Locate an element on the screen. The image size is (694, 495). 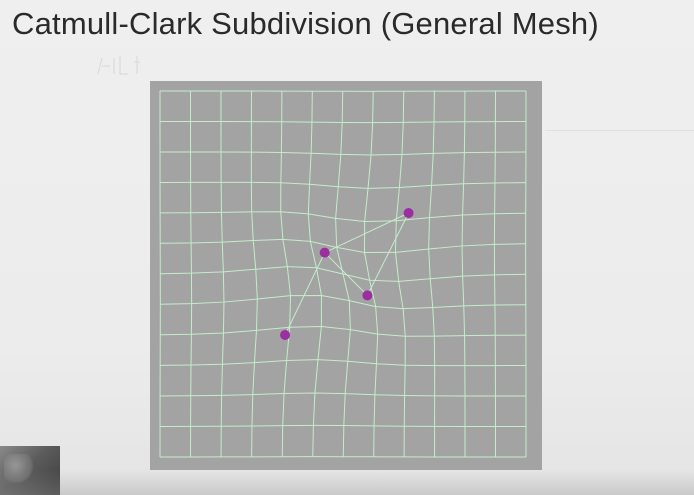
faint-divider is located at coordinates (619, 130).